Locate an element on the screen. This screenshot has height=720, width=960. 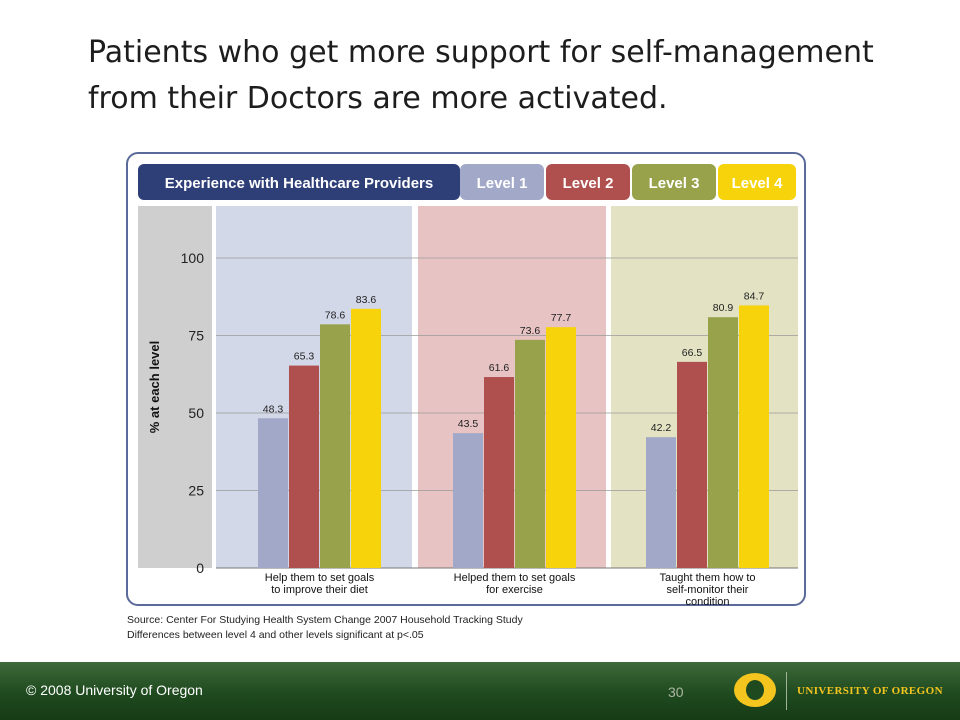
chart-title: Experience with Healthcare Providers is located at coordinates (299, 183).